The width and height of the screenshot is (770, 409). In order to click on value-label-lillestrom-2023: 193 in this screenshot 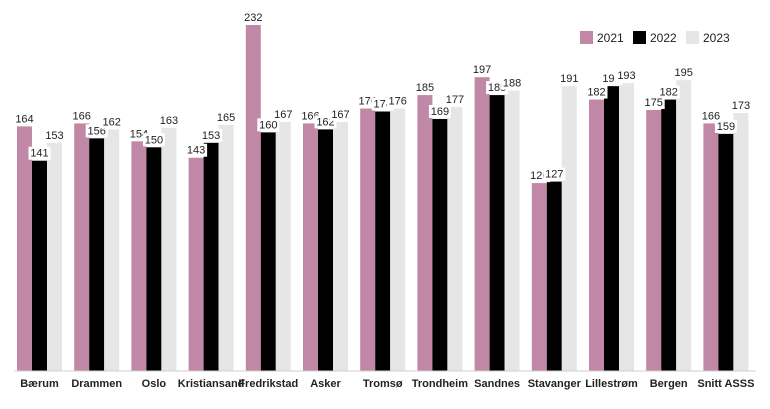, I will do `click(626, 76)`.